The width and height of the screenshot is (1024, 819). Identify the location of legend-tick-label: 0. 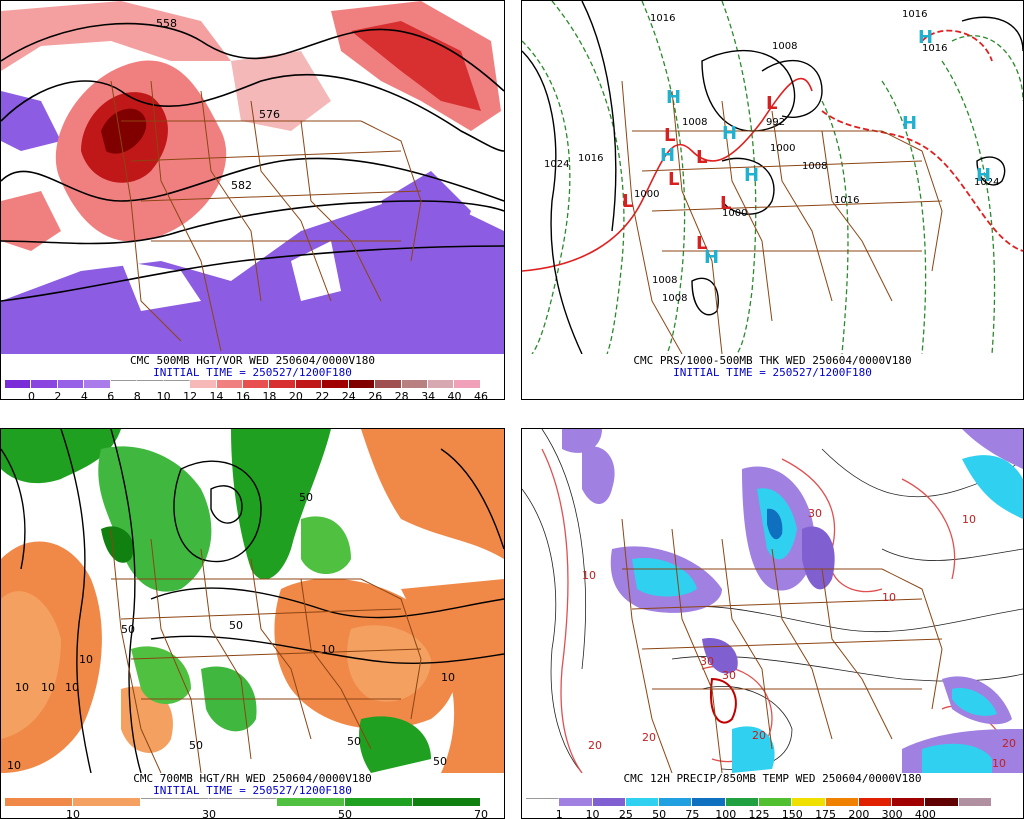
(31, 395).